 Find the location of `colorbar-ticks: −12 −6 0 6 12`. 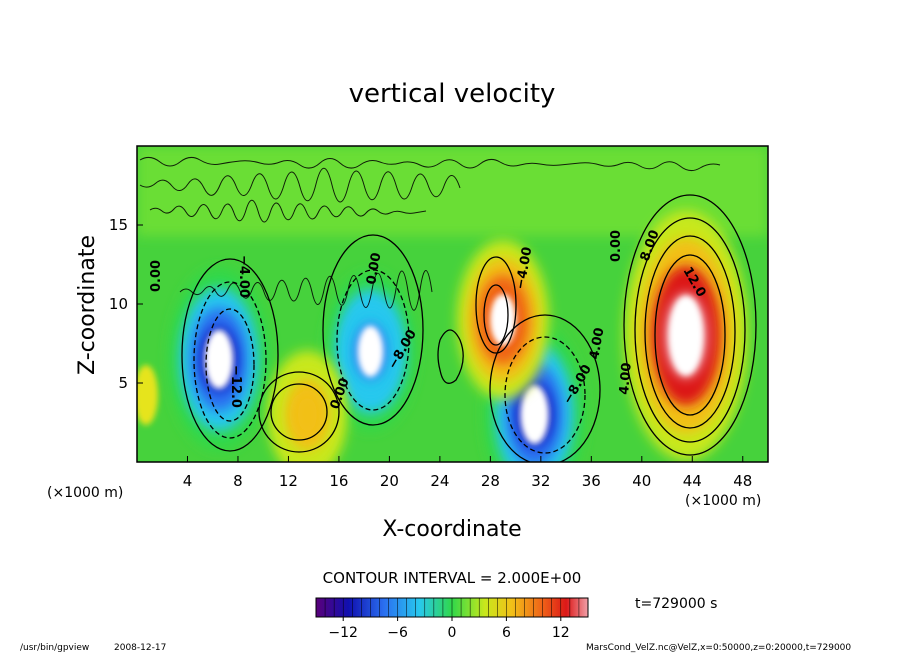

colorbar-ticks: −12 −6 0 6 12 is located at coordinates (449, 629).